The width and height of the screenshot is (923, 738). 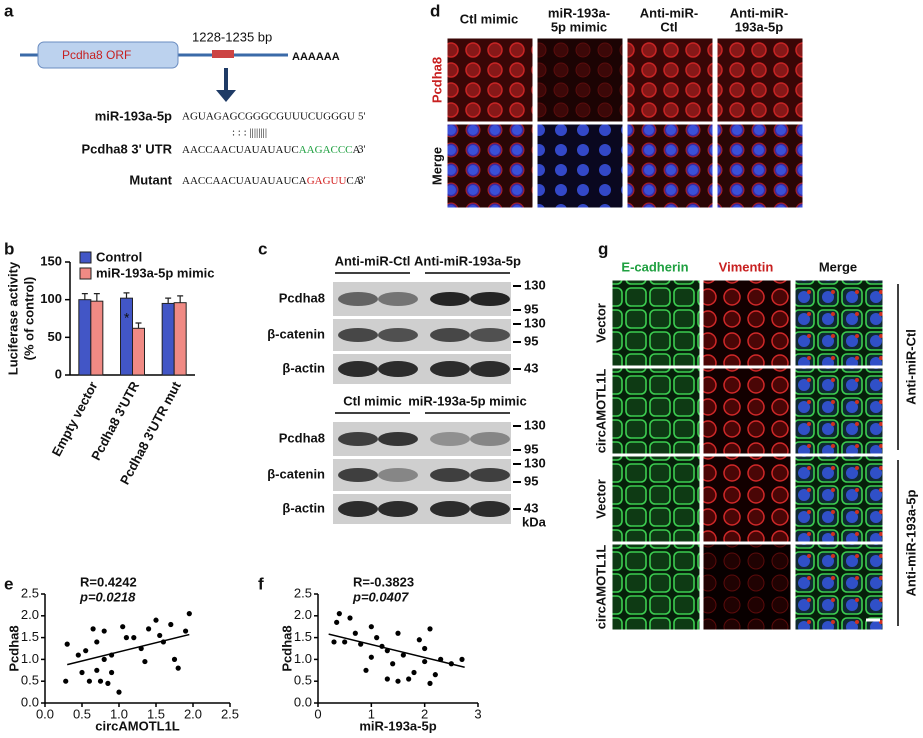 I want to click on orf-box, so click(x=108, y=55).